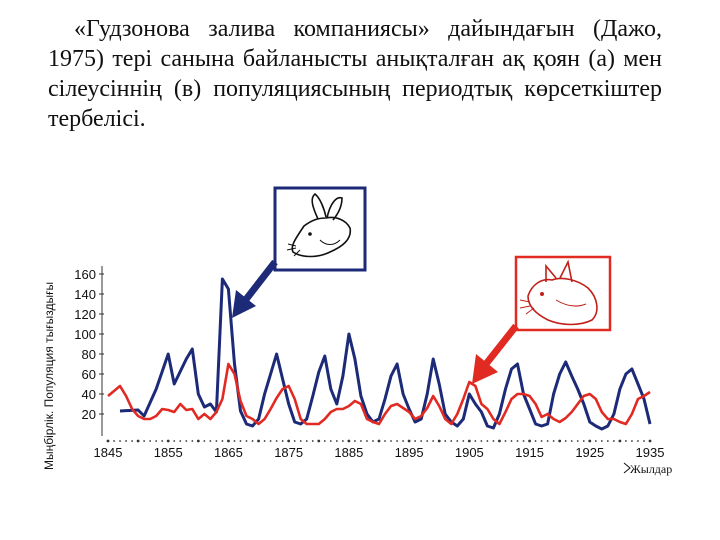 The image size is (720, 540). What do you see at coordinates (49, 376) in the screenshot?
I see `y-axis-label: Мыңбірлік. Популяция тығыздығы` at bounding box center [49, 376].